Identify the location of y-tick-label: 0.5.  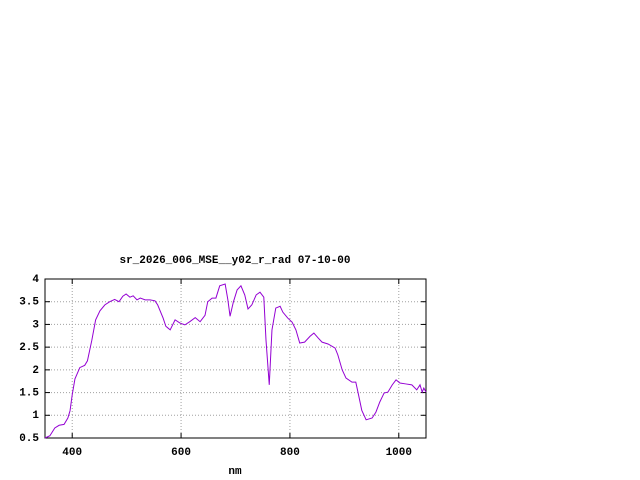
(29, 439).